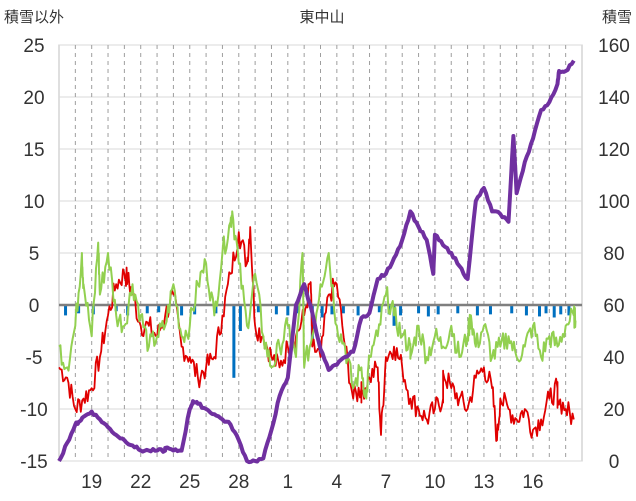 This screenshot has height=501, width=636. I want to click on left-tick-label: 5, so click(34, 254).